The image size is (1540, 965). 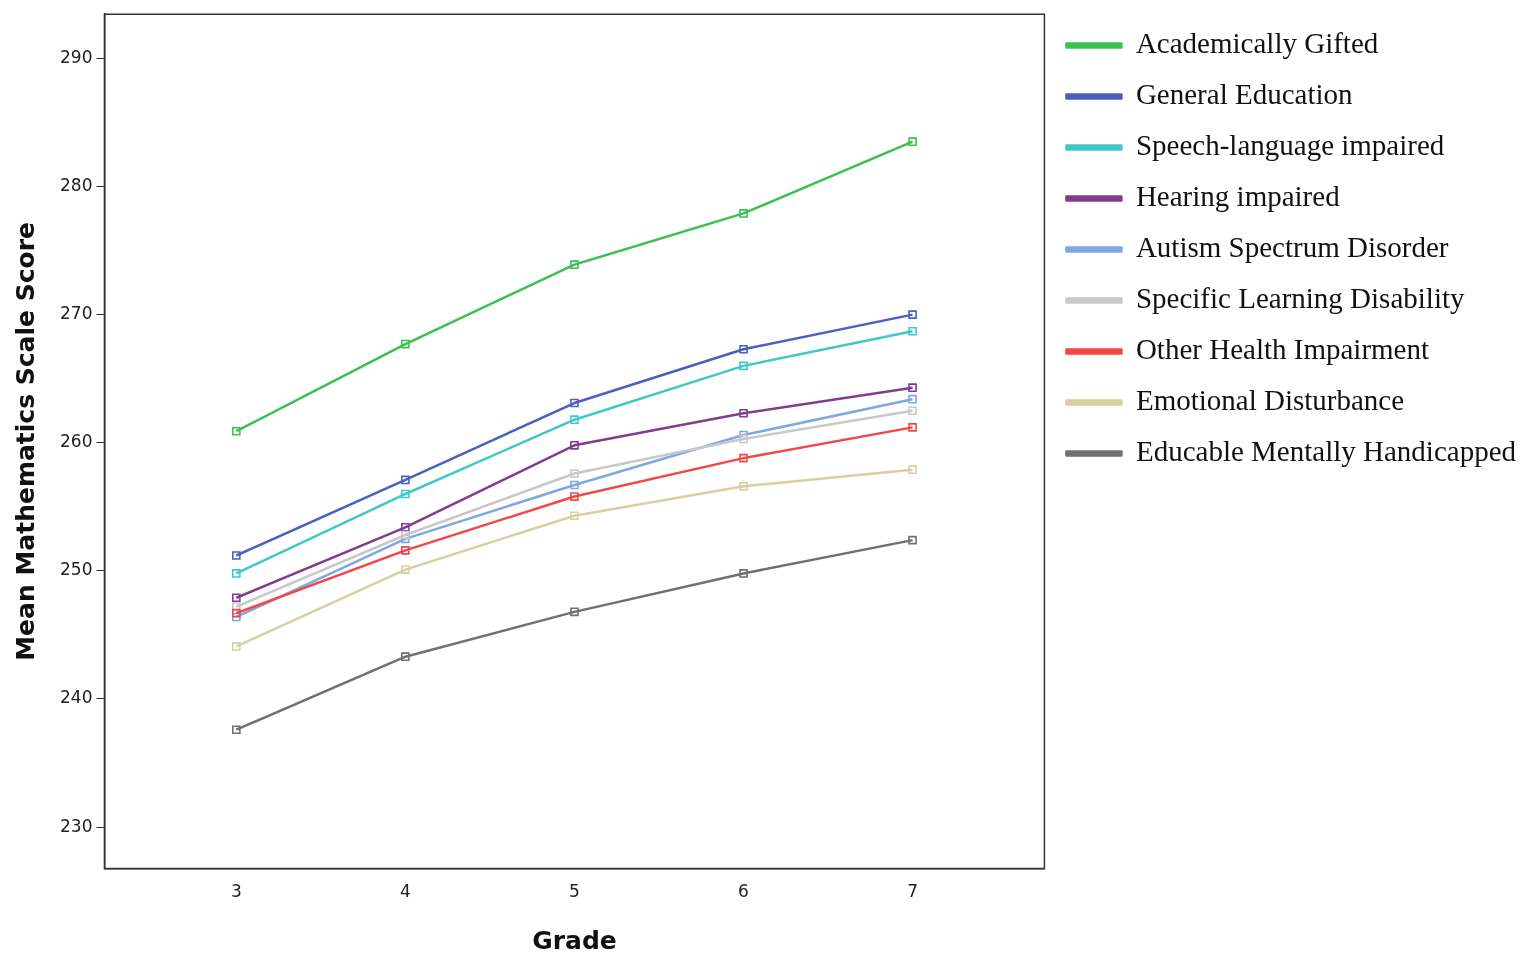 I want to click on legend-label: General Education, so click(x=1244, y=94).